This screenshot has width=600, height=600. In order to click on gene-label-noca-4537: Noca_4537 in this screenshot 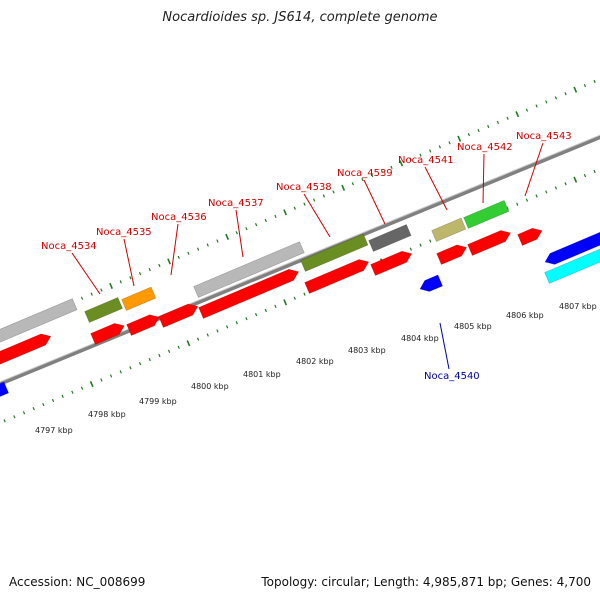, I will do `click(236, 203)`.